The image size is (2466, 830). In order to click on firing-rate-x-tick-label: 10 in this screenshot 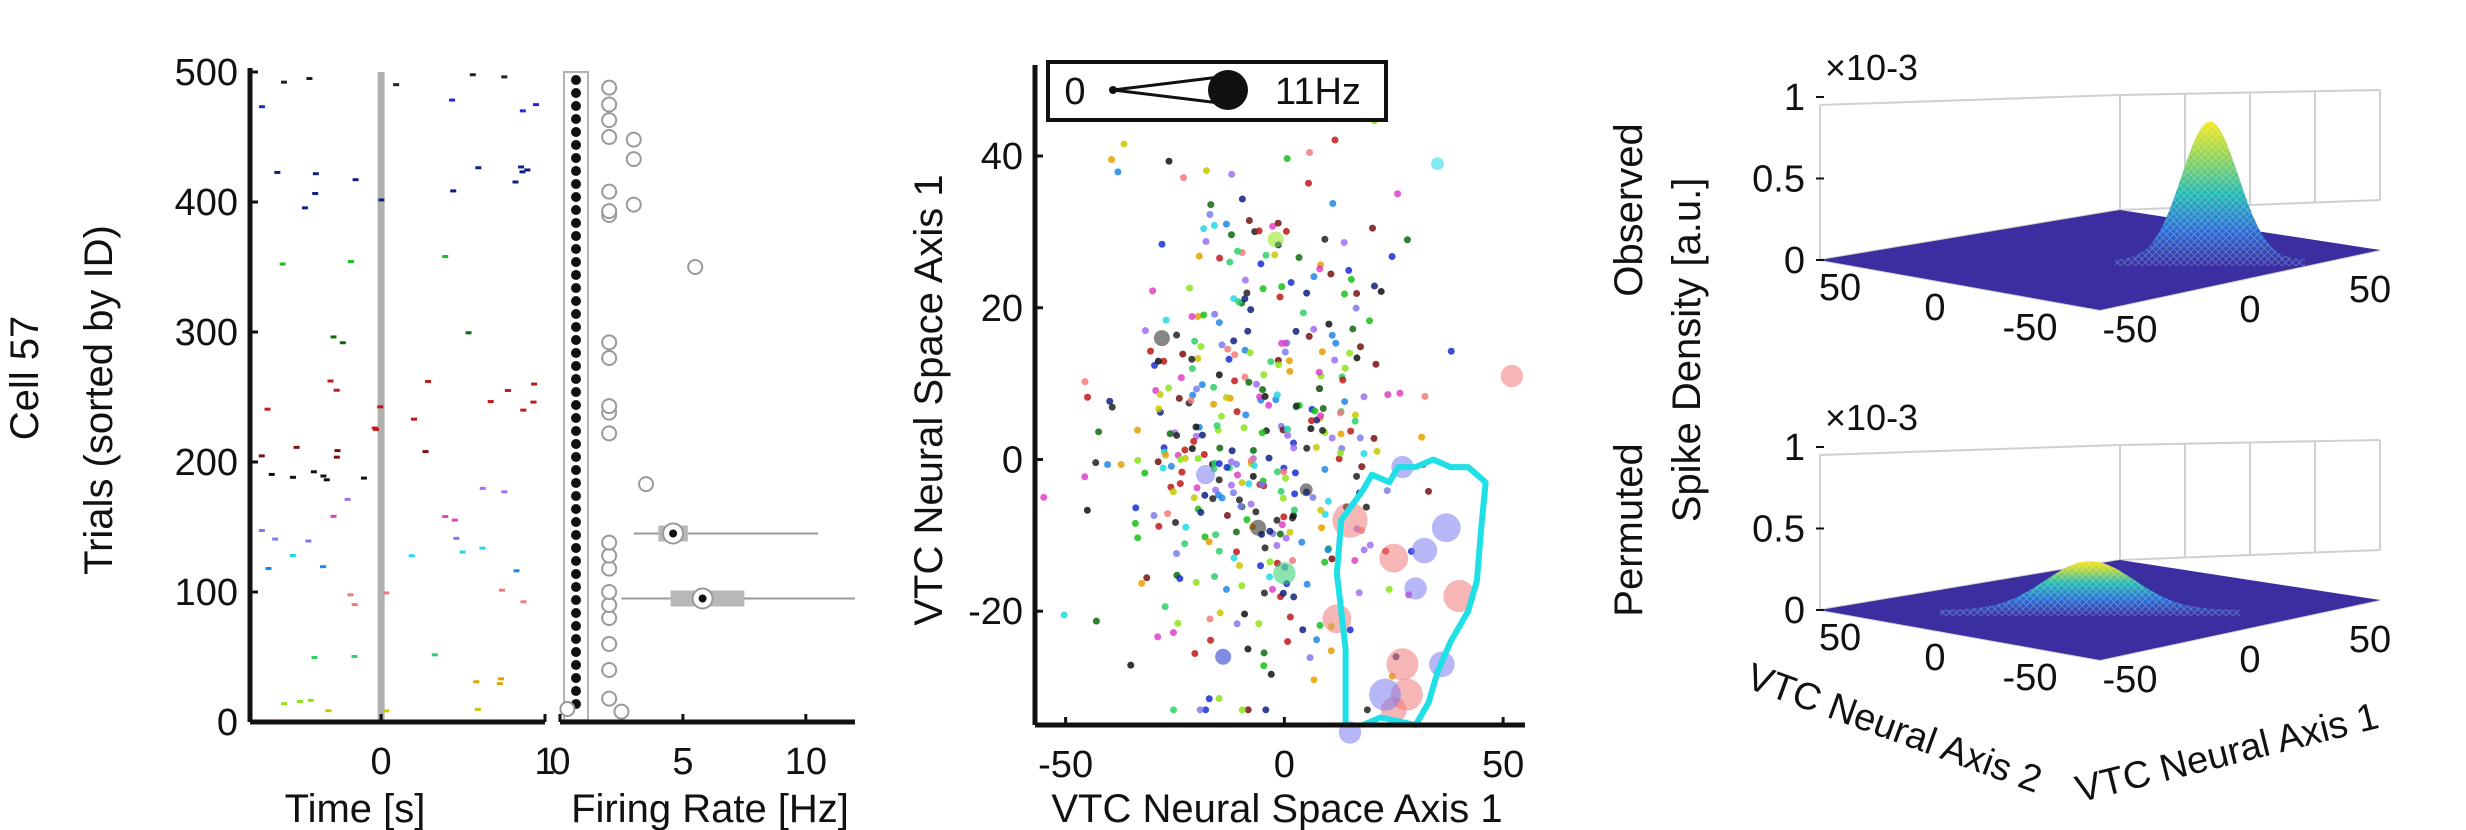, I will do `click(806, 762)`.